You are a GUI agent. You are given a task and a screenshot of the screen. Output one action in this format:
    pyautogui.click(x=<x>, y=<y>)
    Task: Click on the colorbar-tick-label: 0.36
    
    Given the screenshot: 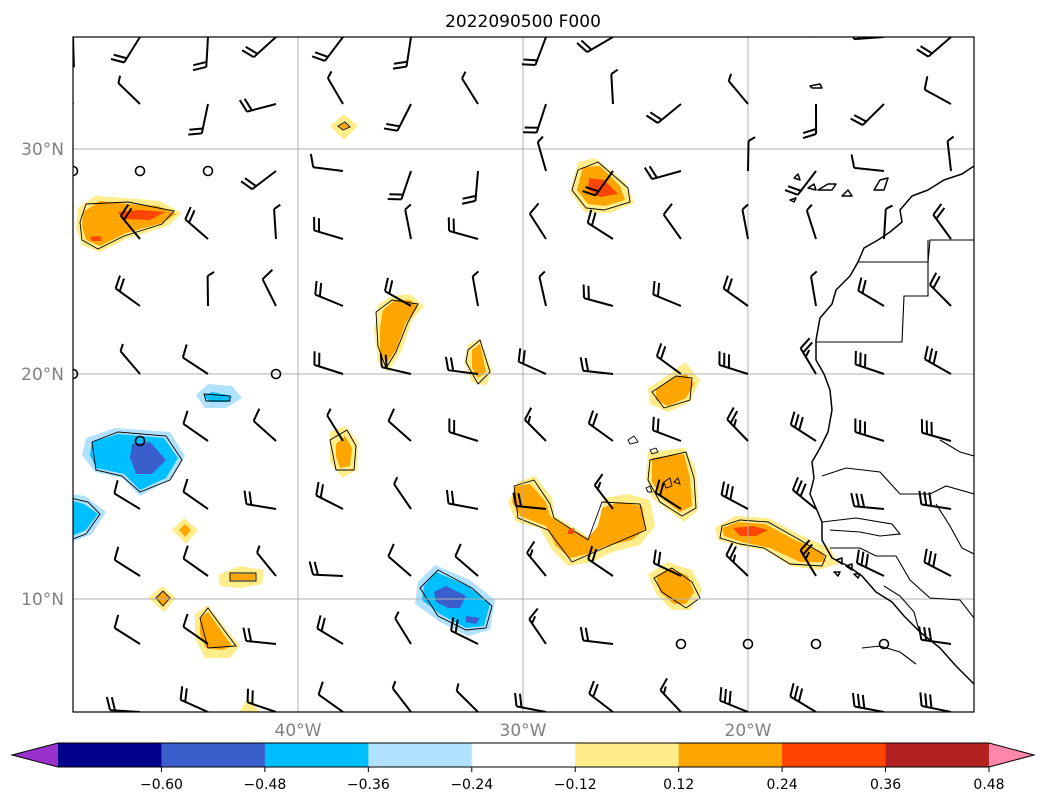 What is the action you would take?
    pyautogui.click(x=885, y=785)
    